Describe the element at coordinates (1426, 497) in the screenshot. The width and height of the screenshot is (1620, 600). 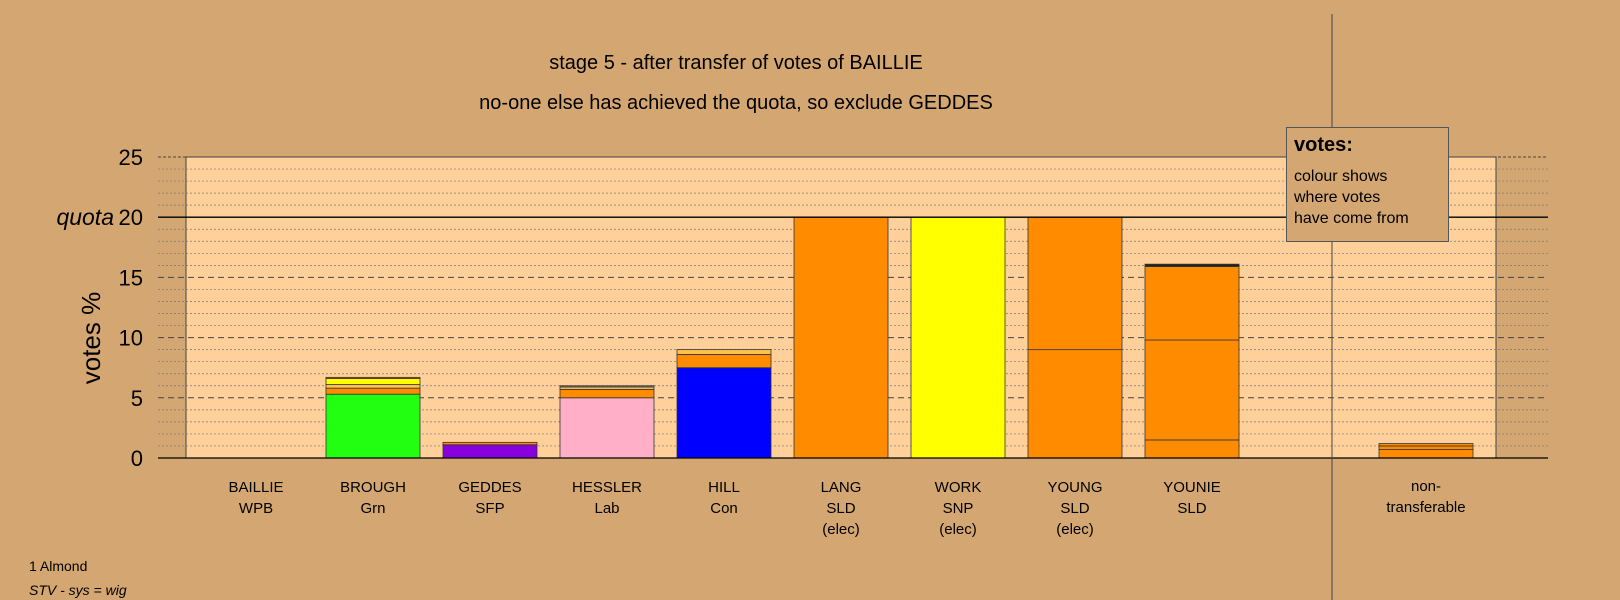
I see `category-label: non-transferable` at that location.